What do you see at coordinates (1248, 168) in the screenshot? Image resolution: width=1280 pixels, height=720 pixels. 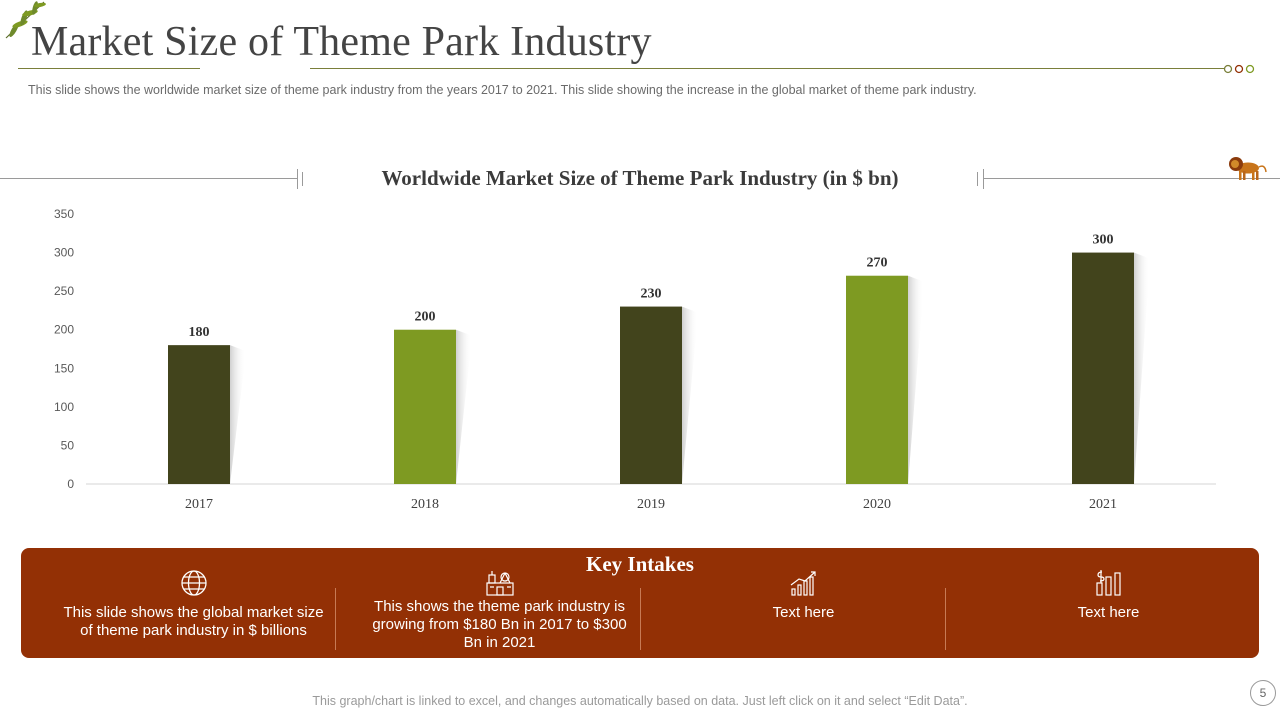 I see `lion-icon` at bounding box center [1248, 168].